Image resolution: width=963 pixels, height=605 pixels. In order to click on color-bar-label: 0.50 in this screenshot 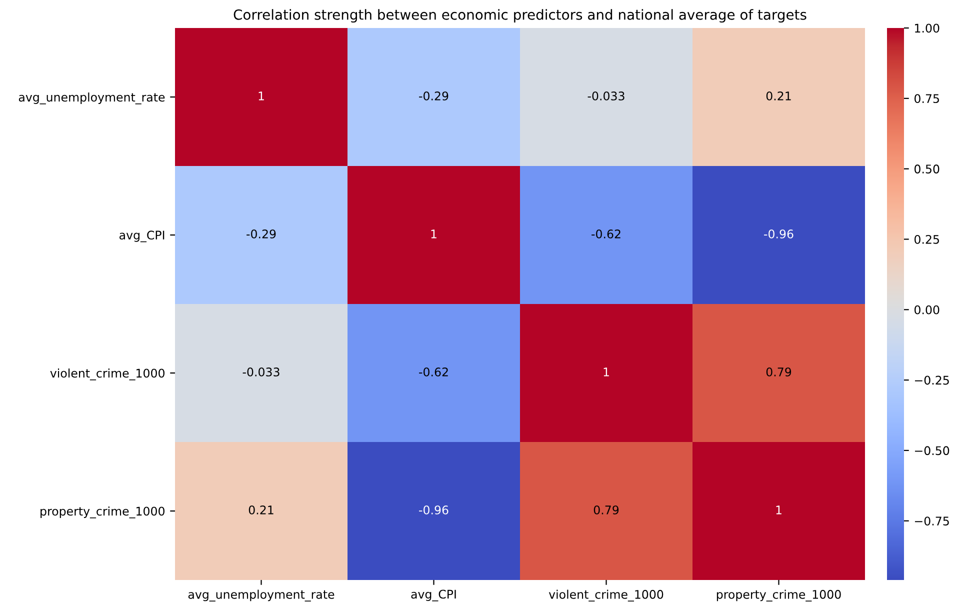, I will do `click(927, 169)`.